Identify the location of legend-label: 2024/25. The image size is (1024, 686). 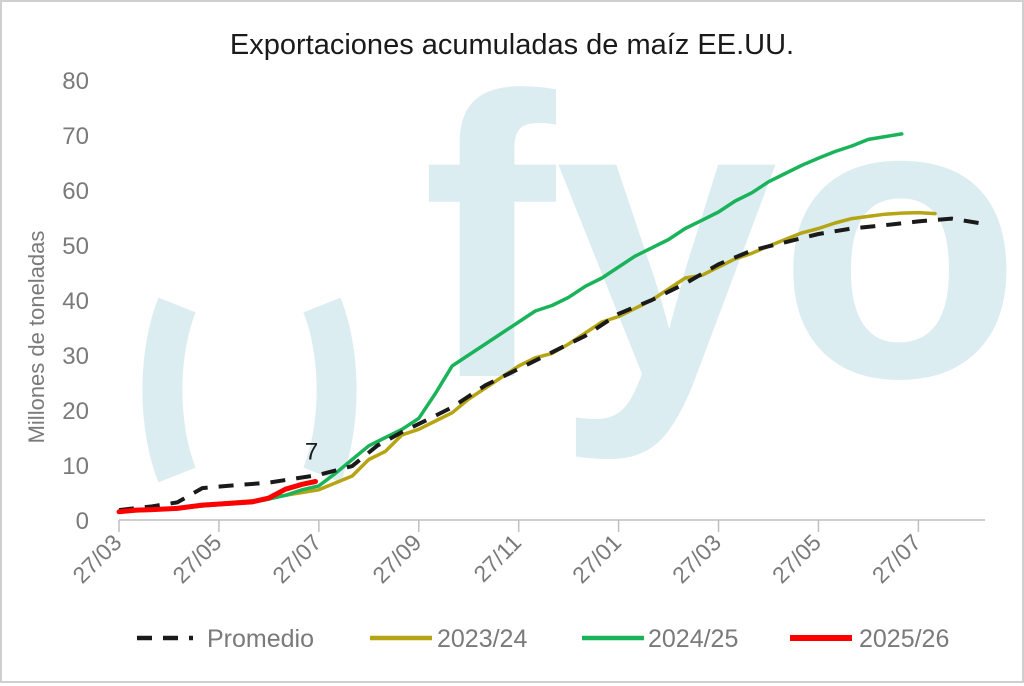
(693, 639).